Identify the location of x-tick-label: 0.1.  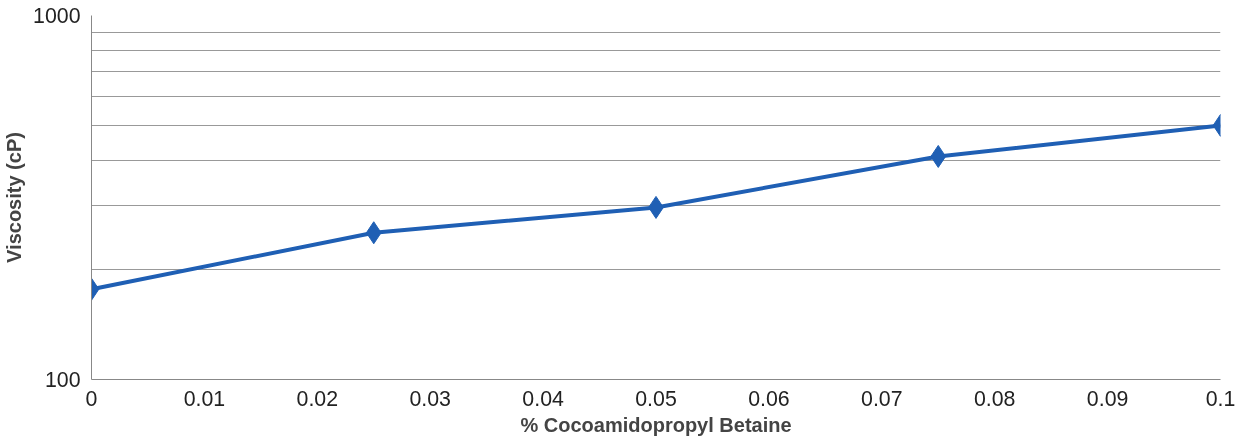
(1220, 398).